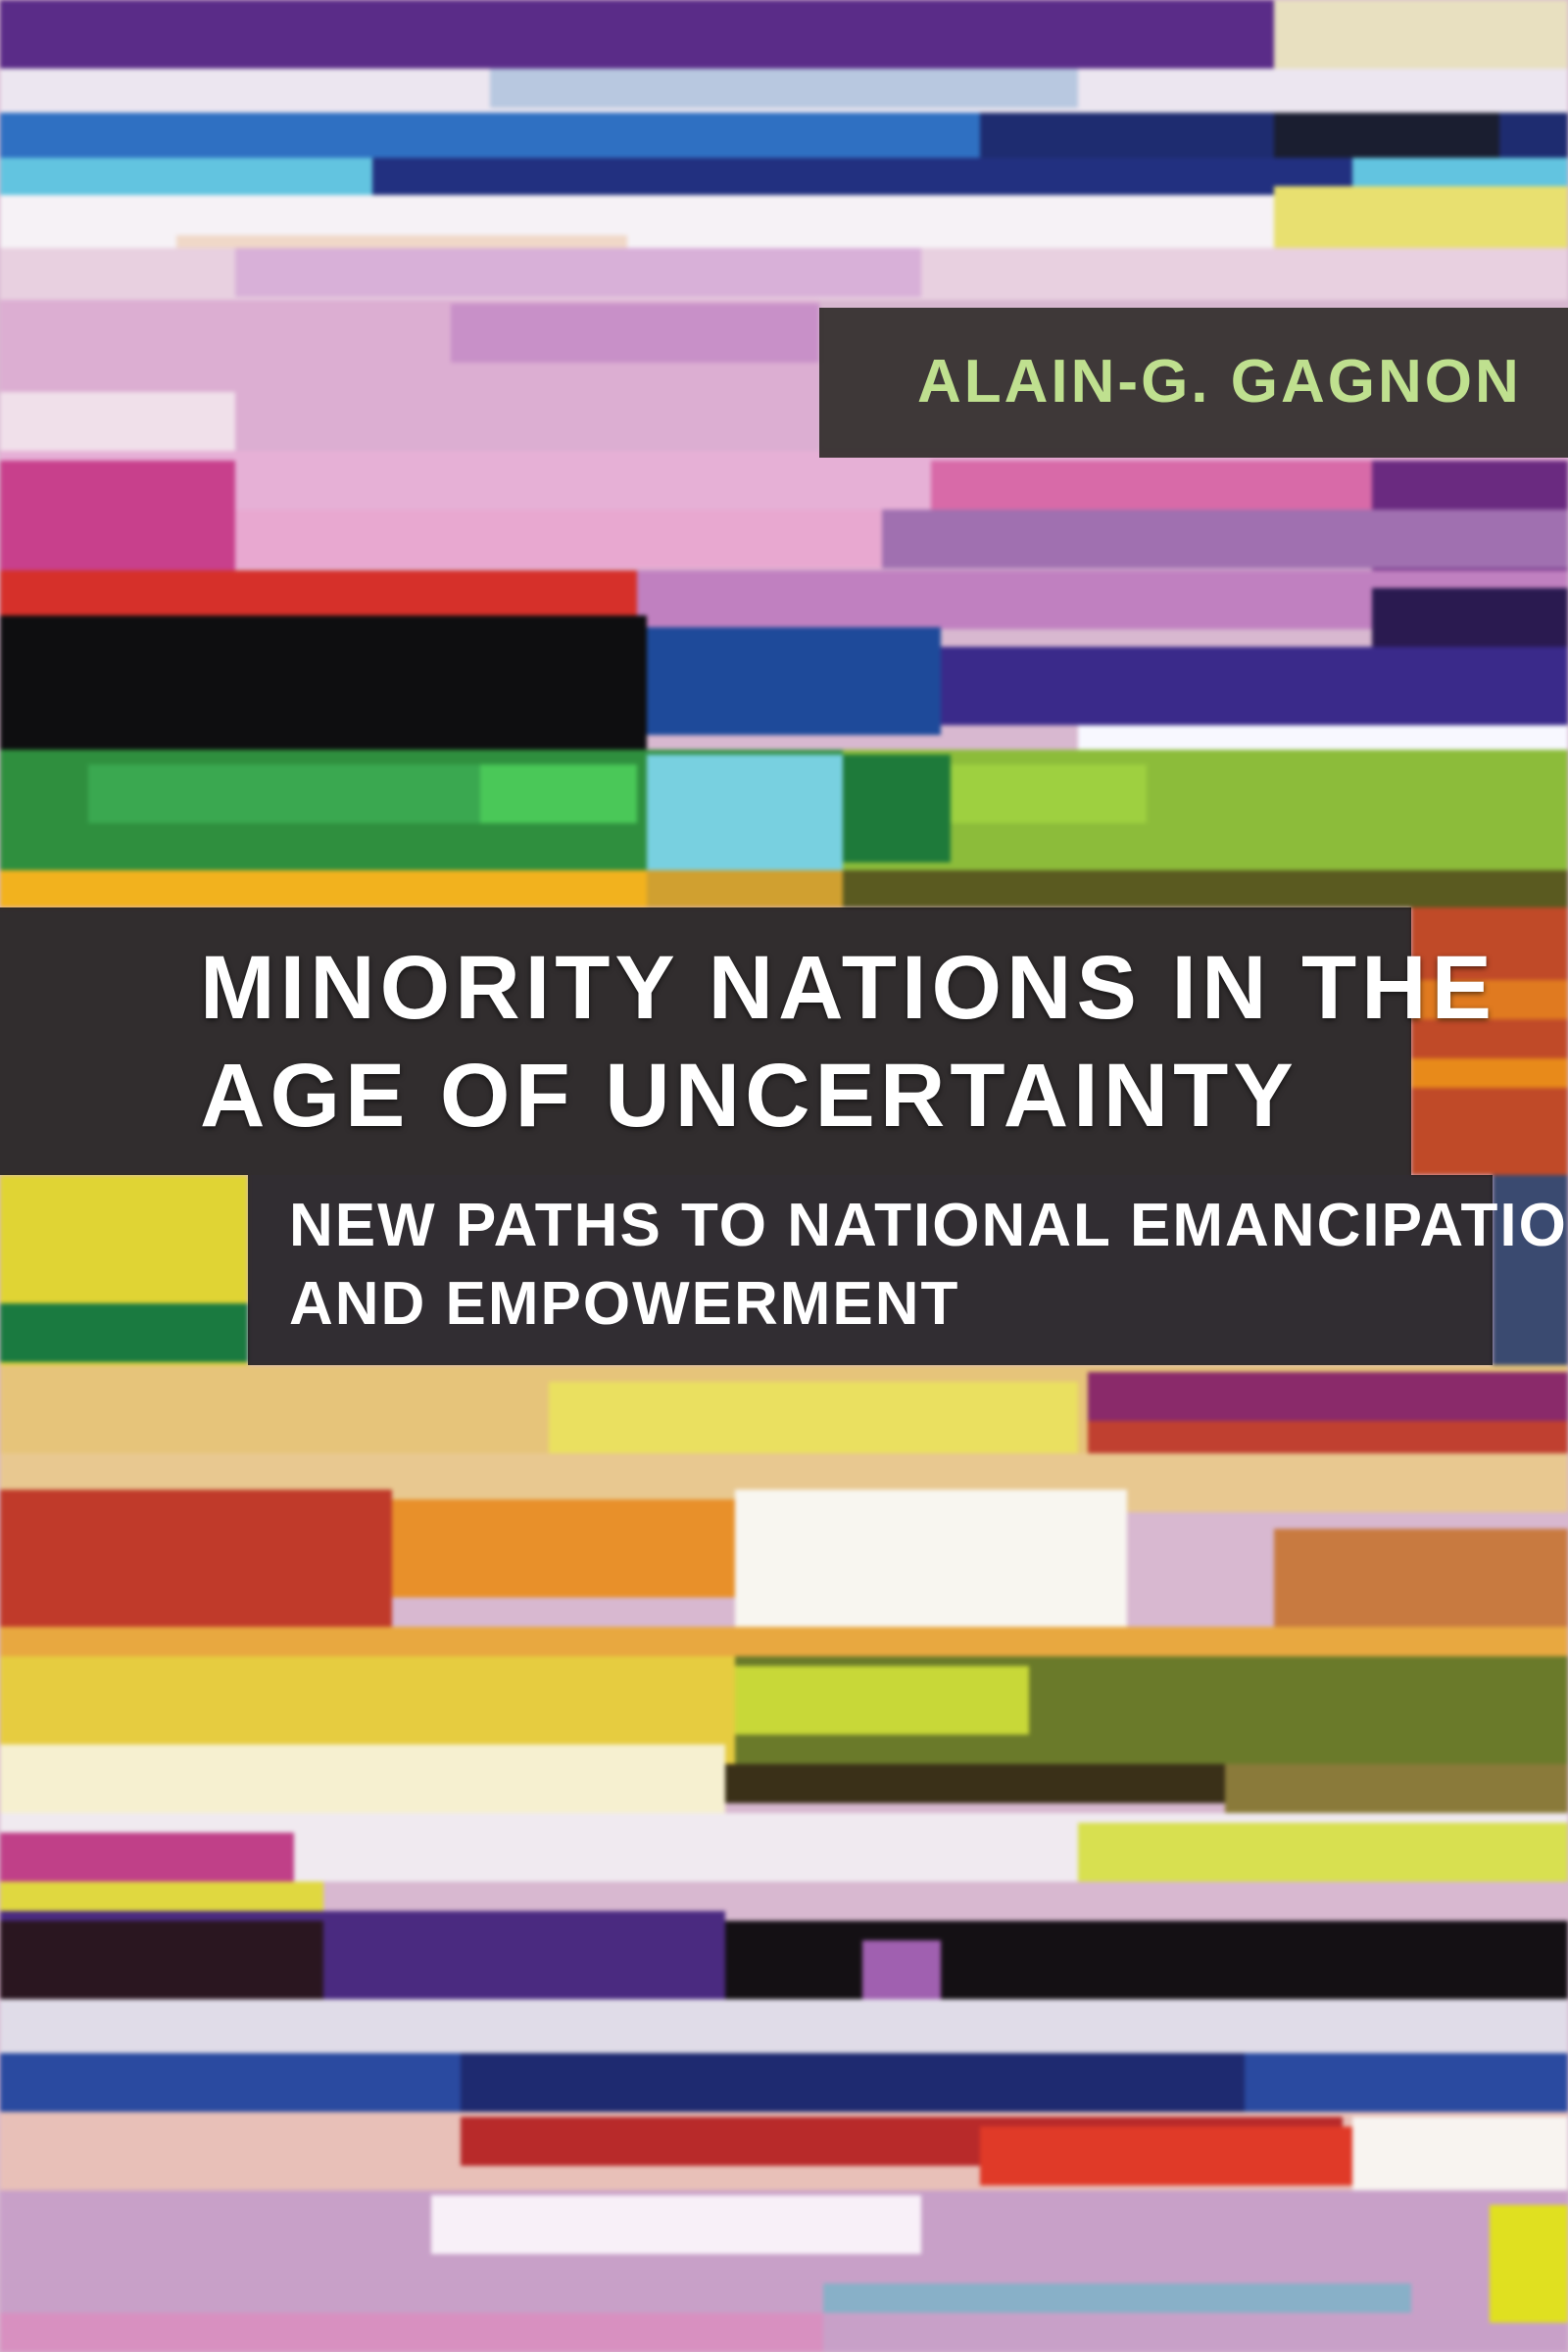 The width and height of the screenshot is (1568, 2352). Describe the element at coordinates (749, 1096) in the screenshot. I see `book-title-line-2: AGE OF UNCERTAINTY` at that location.